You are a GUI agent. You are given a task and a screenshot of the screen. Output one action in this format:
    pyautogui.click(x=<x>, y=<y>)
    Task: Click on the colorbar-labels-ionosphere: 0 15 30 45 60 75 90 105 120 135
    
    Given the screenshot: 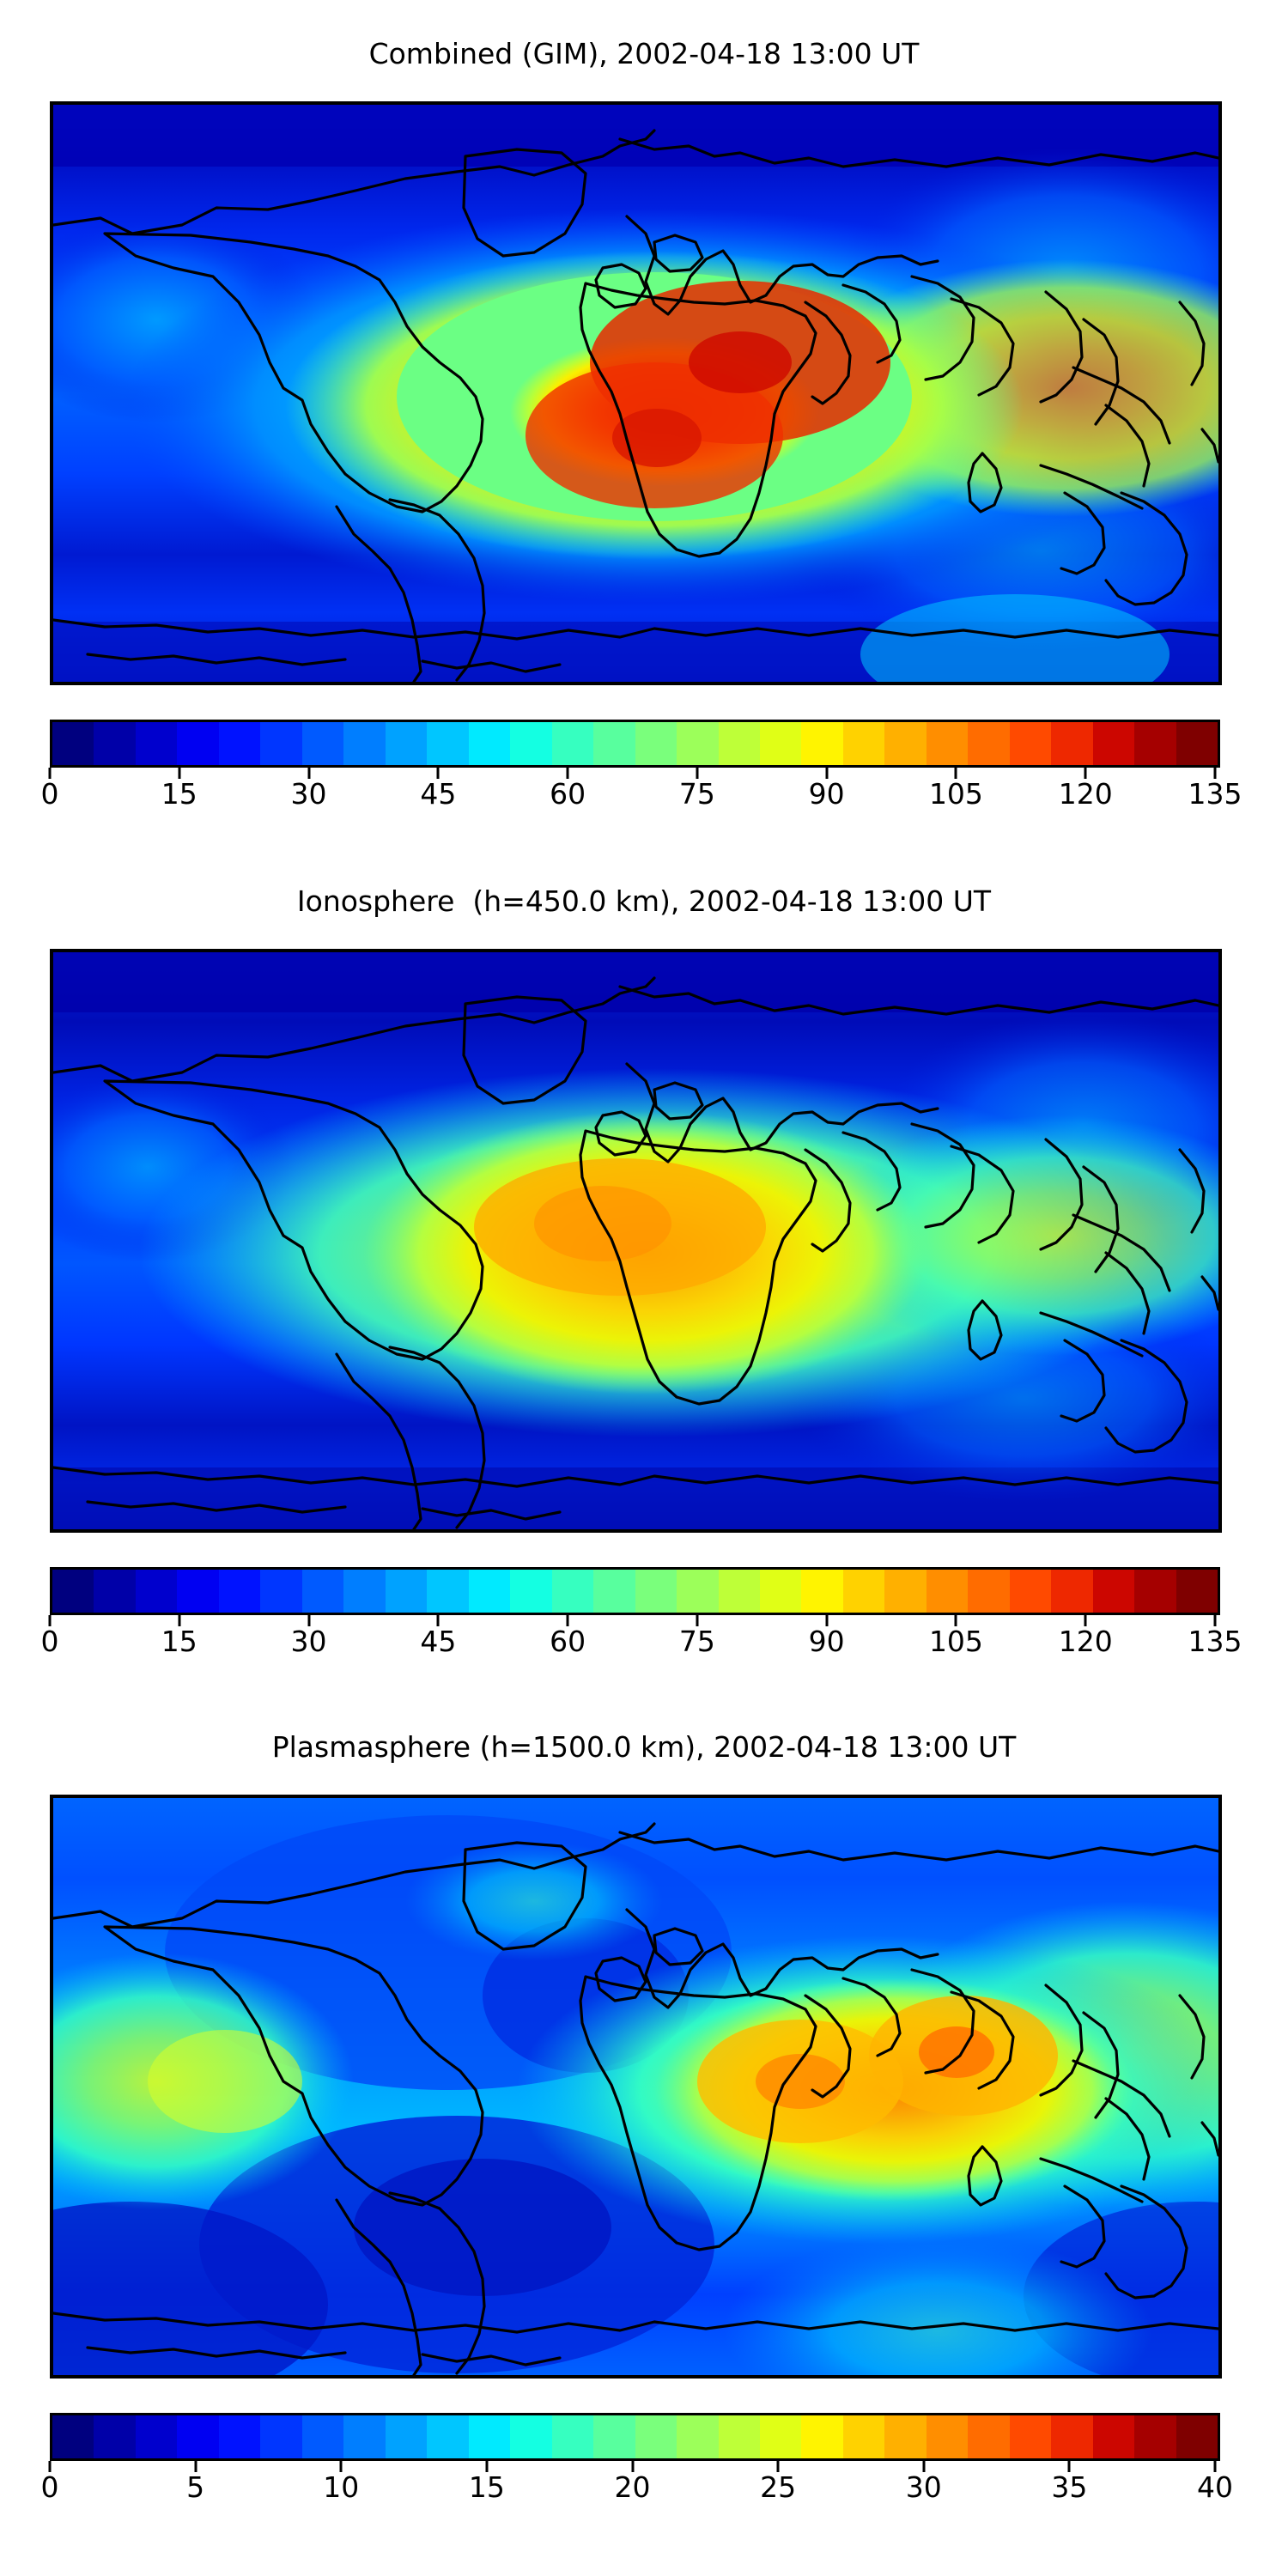 What is the action you would take?
    pyautogui.click(x=641, y=1645)
    